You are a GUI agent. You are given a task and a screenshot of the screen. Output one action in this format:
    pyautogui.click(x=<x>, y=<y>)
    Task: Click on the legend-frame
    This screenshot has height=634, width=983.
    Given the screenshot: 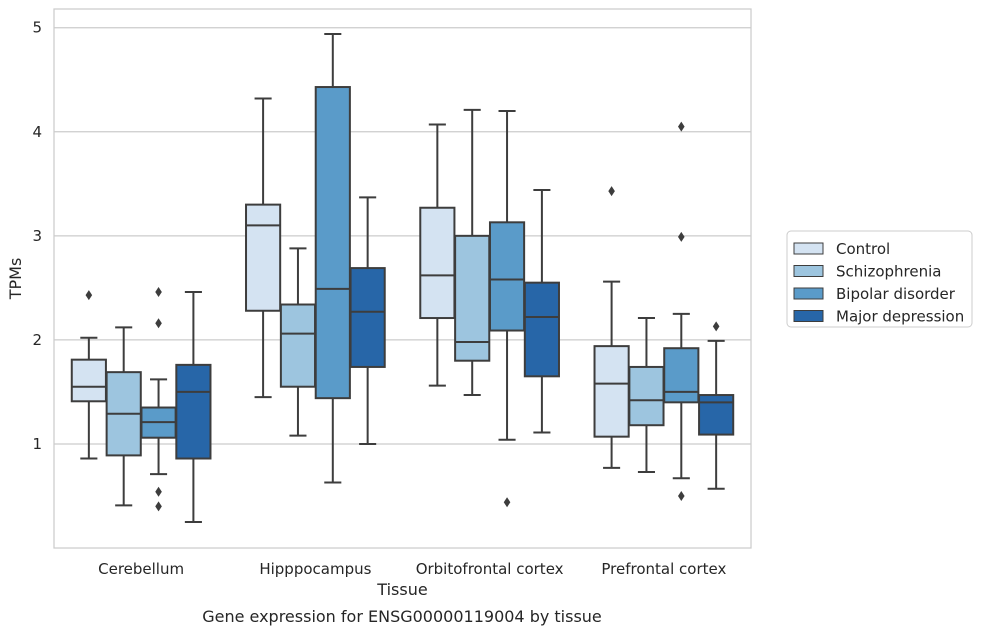 What is the action you would take?
    pyautogui.click(x=879, y=279)
    